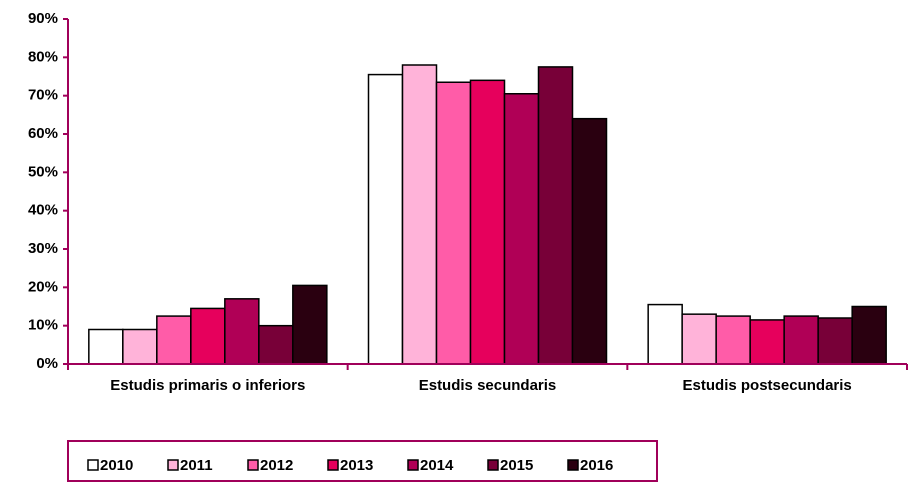  I want to click on x-tick-label: Estudis secundaris, so click(488, 385).